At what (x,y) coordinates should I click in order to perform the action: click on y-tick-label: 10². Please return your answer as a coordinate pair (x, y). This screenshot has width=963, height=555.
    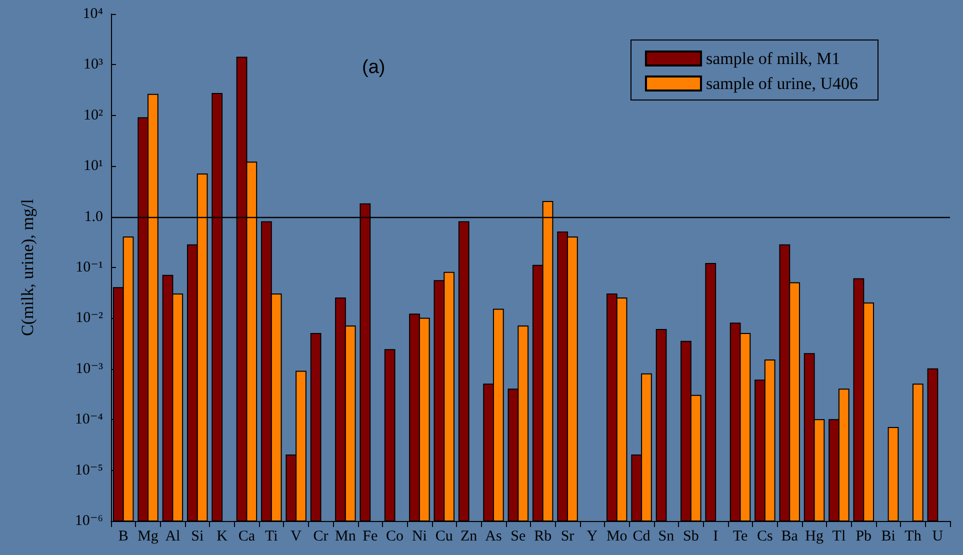
    Looking at the image, I should click on (94, 115).